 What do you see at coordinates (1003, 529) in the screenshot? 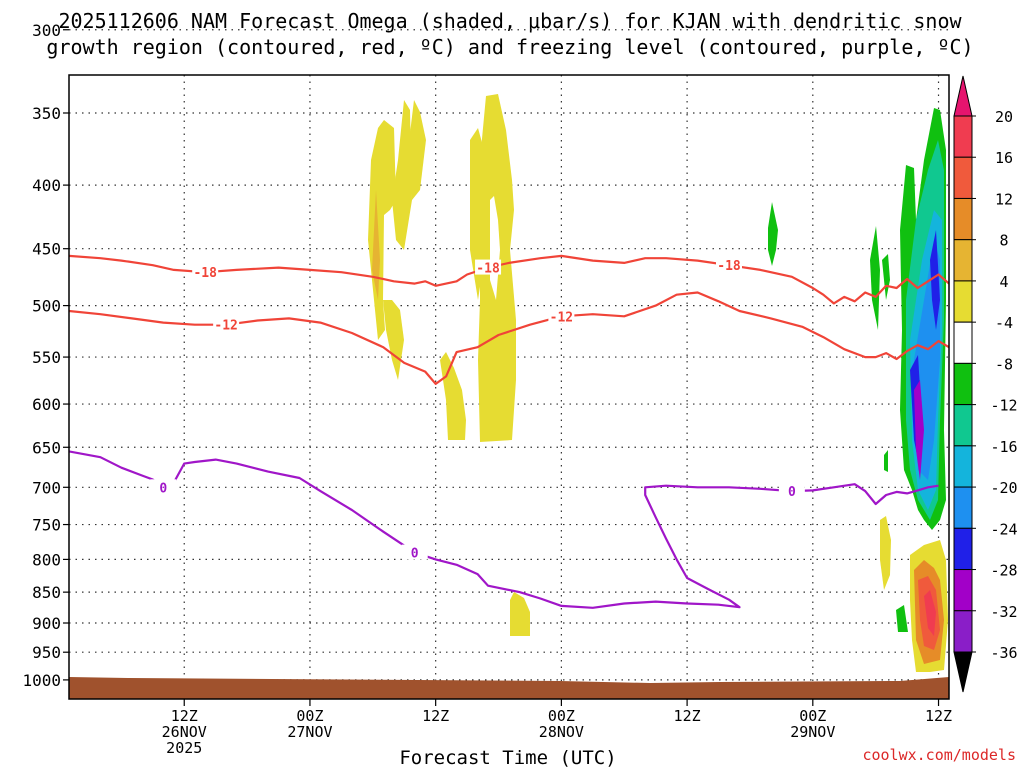
I see `colorbar-label: -24` at bounding box center [1003, 529].